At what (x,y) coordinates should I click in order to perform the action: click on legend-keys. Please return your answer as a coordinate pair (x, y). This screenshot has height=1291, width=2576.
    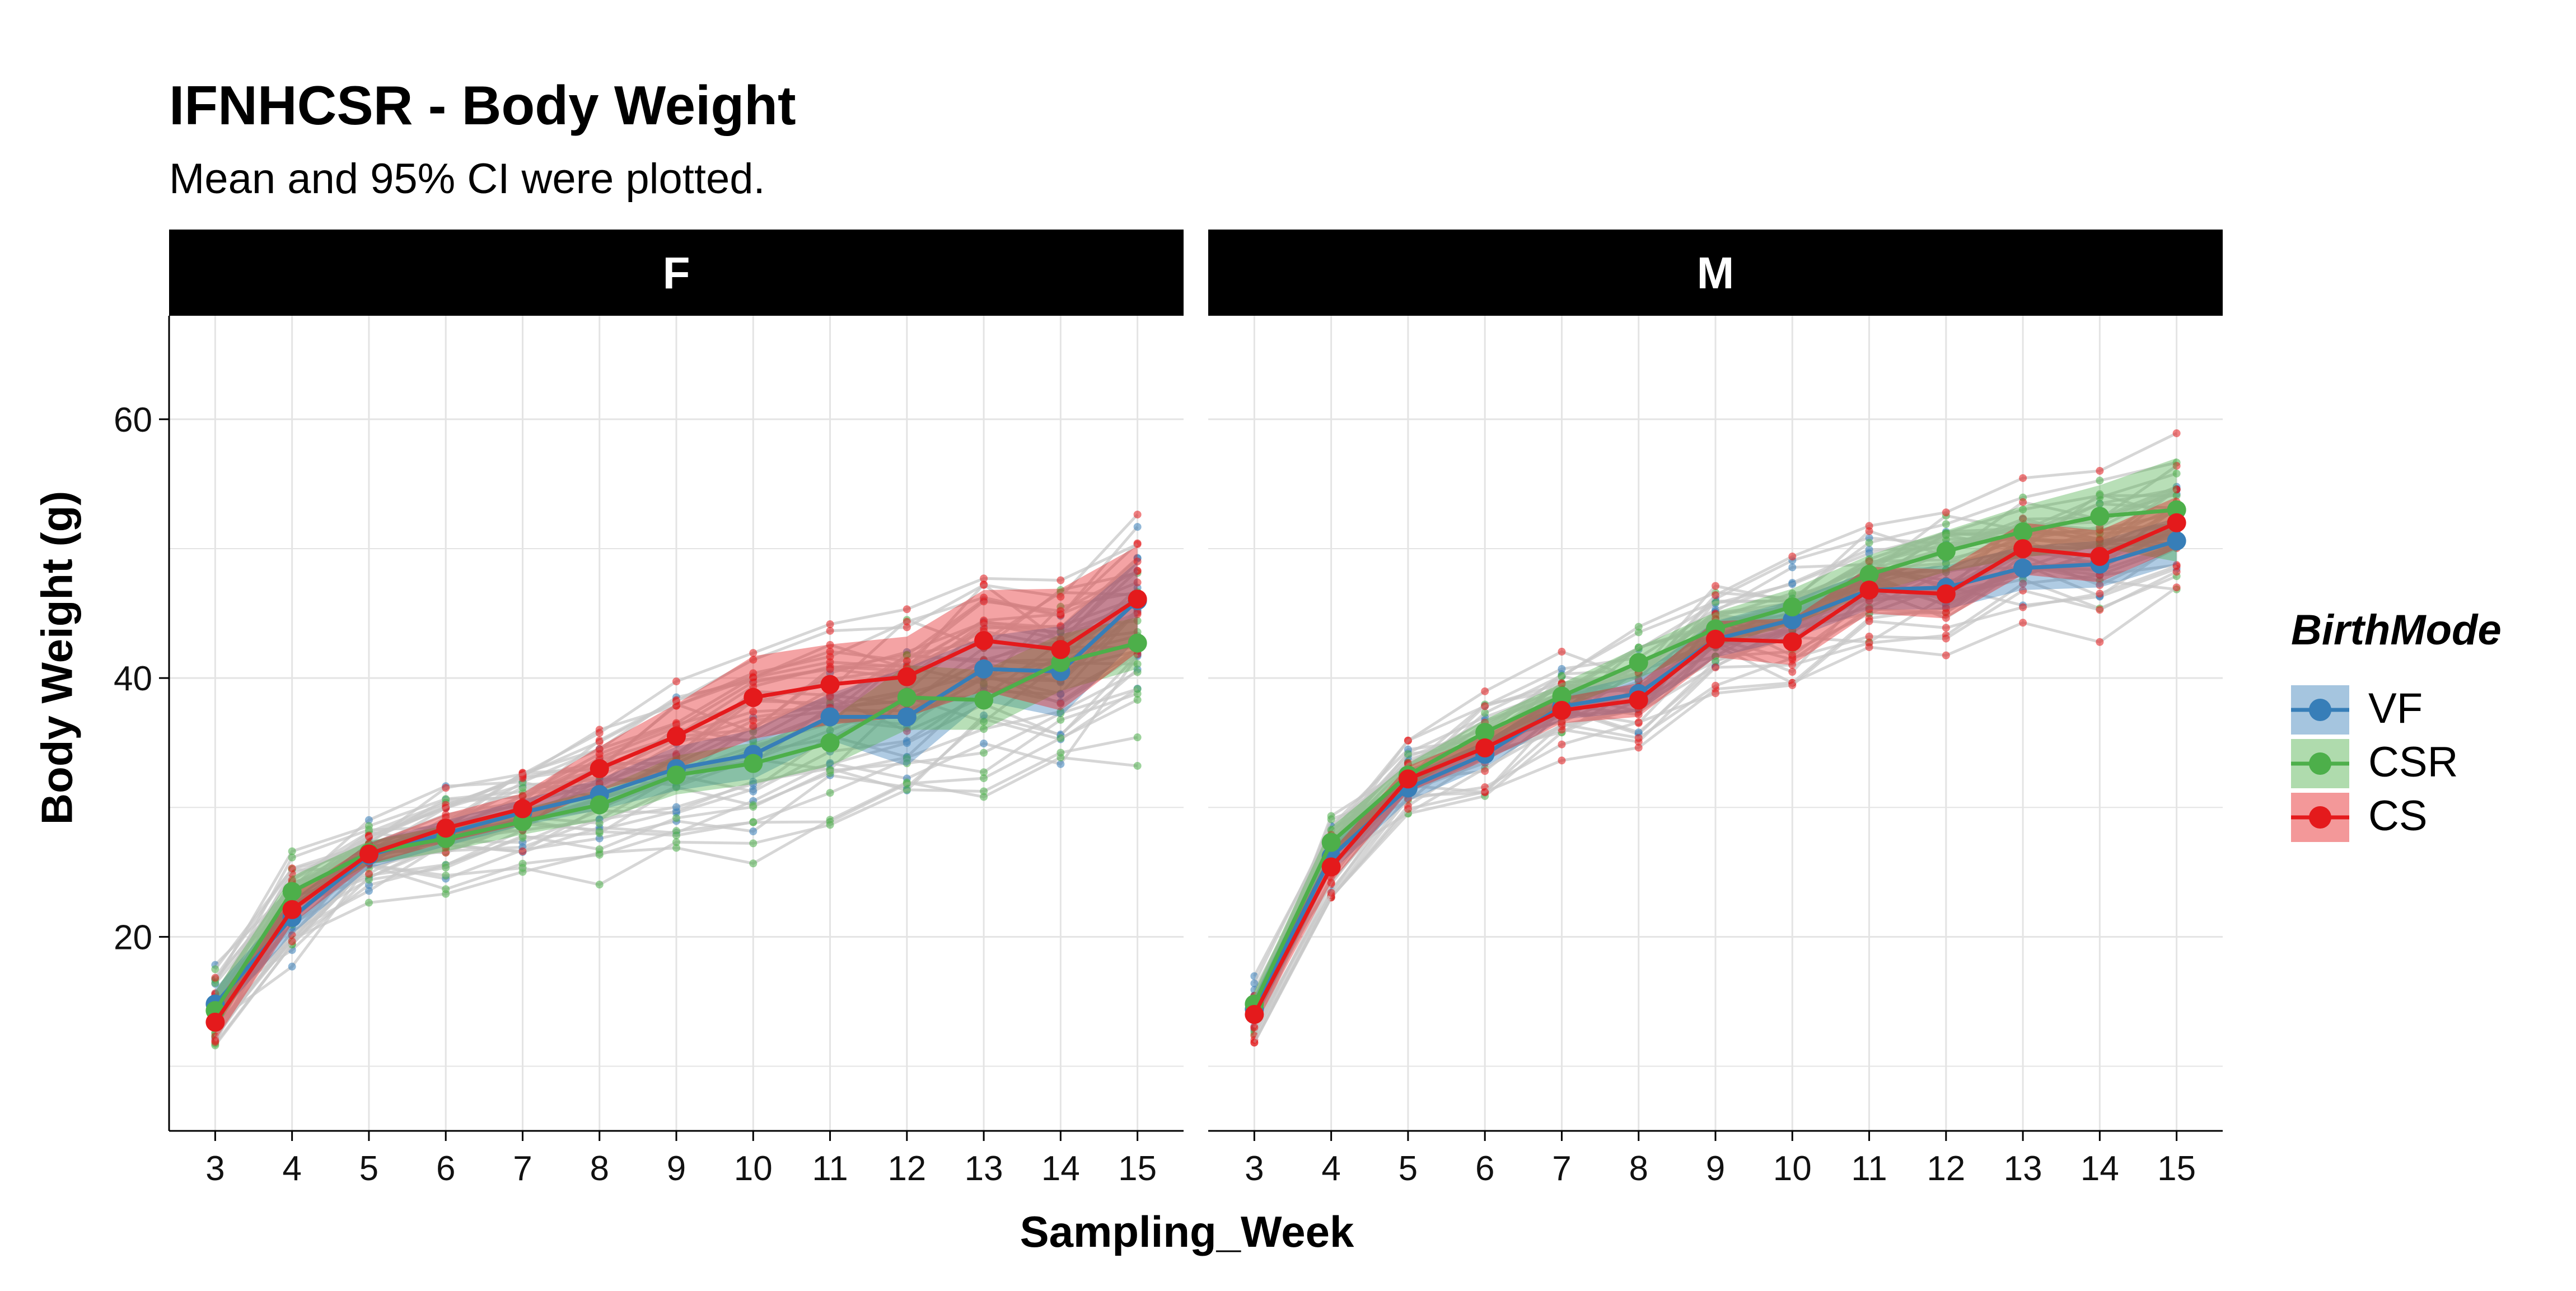
    Looking at the image, I should click on (2320, 764).